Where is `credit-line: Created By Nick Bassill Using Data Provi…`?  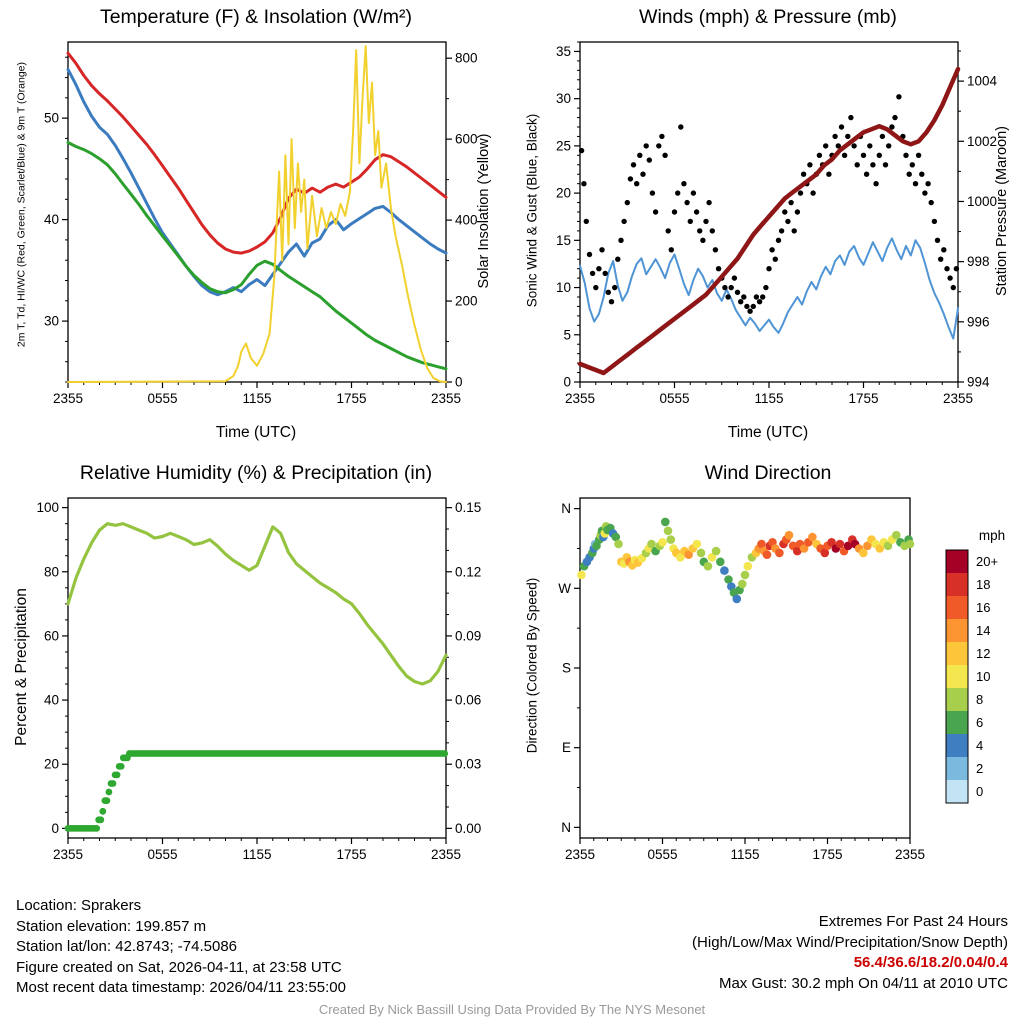 credit-line: Created By Nick Bassill Using Data Provi… is located at coordinates (512, 1009).